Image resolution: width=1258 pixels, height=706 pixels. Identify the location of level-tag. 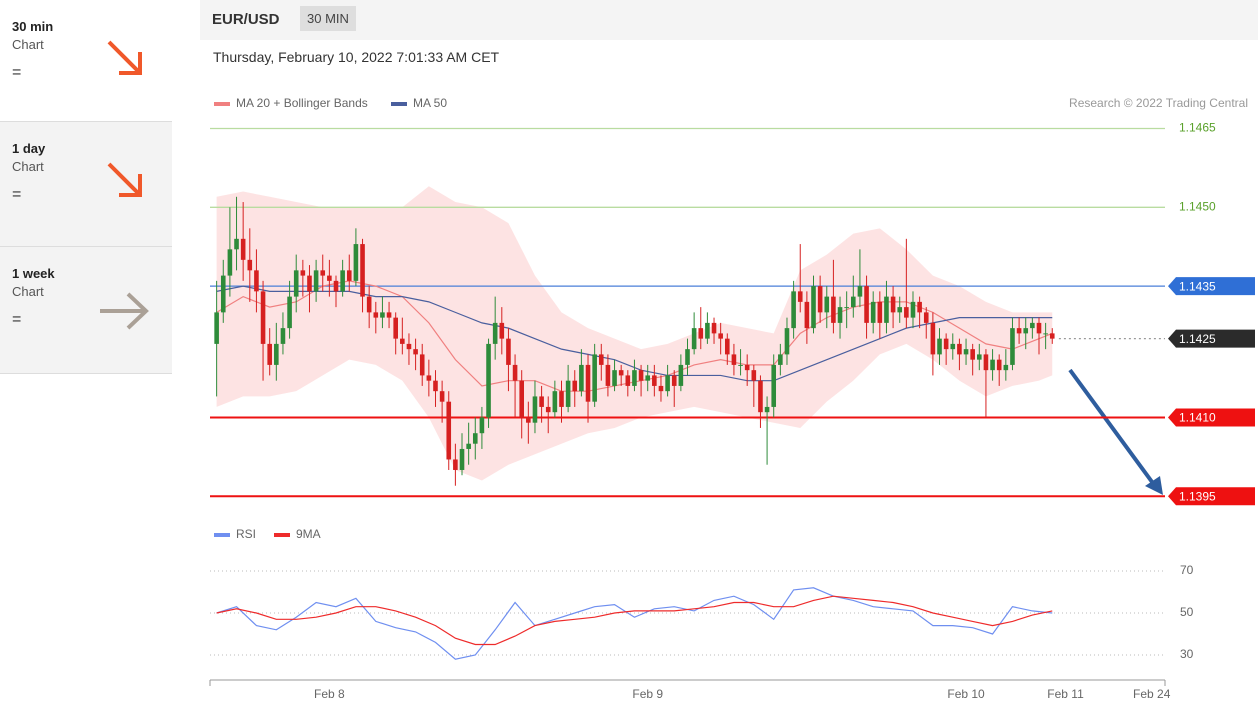
(1211, 338).